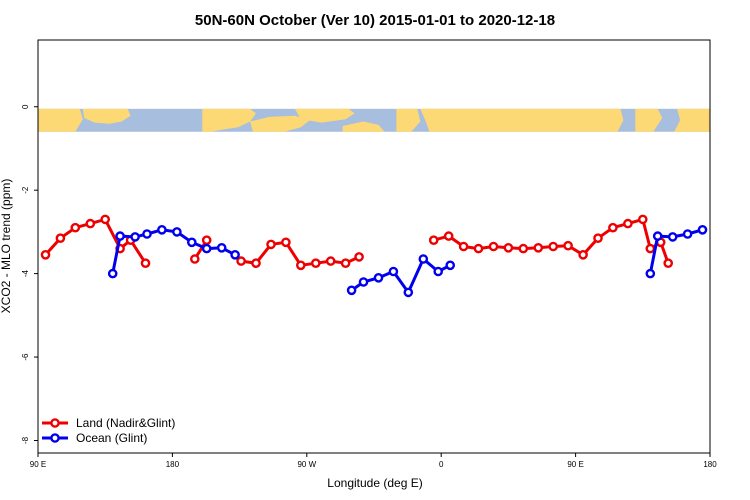 This screenshot has height=500, width=750. Describe the element at coordinates (575, 464) in the screenshot. I see `x-tick-label-4: 90 E` at that location.